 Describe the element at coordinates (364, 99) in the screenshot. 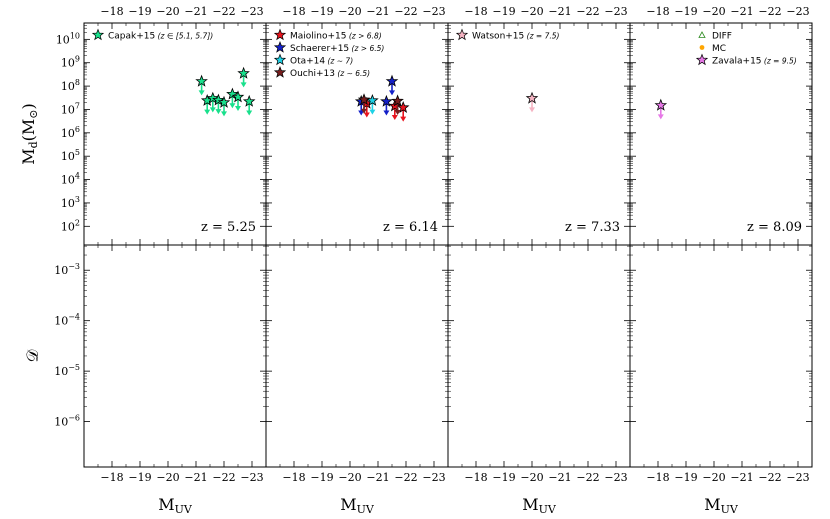

I see `observation-star` at that location.